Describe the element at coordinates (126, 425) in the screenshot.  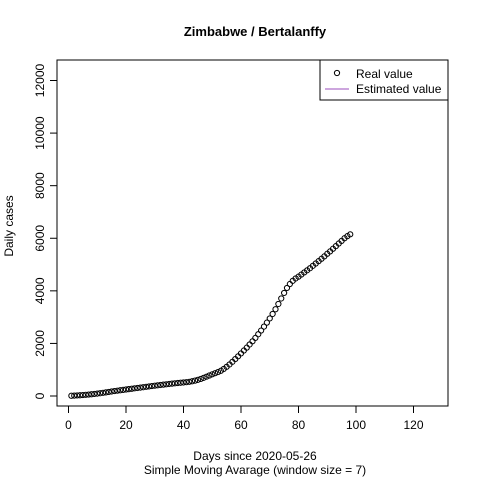
I see `x-tick-label: 20` at that location.